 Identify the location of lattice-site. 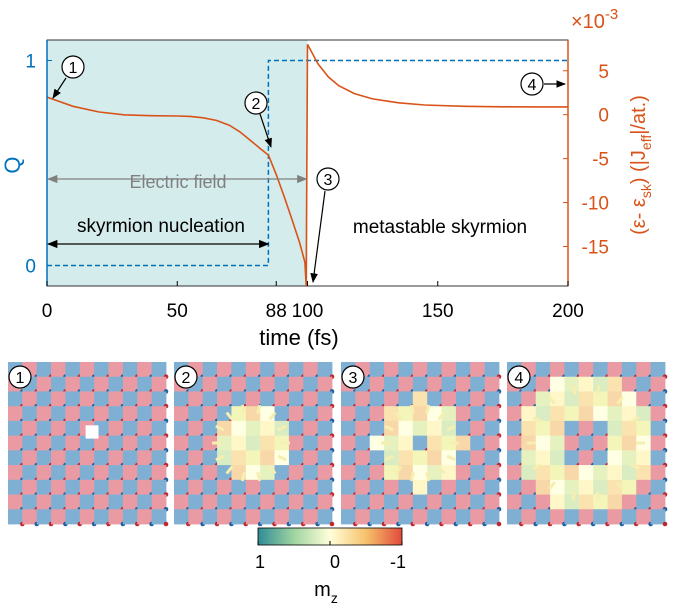
(332, 524).